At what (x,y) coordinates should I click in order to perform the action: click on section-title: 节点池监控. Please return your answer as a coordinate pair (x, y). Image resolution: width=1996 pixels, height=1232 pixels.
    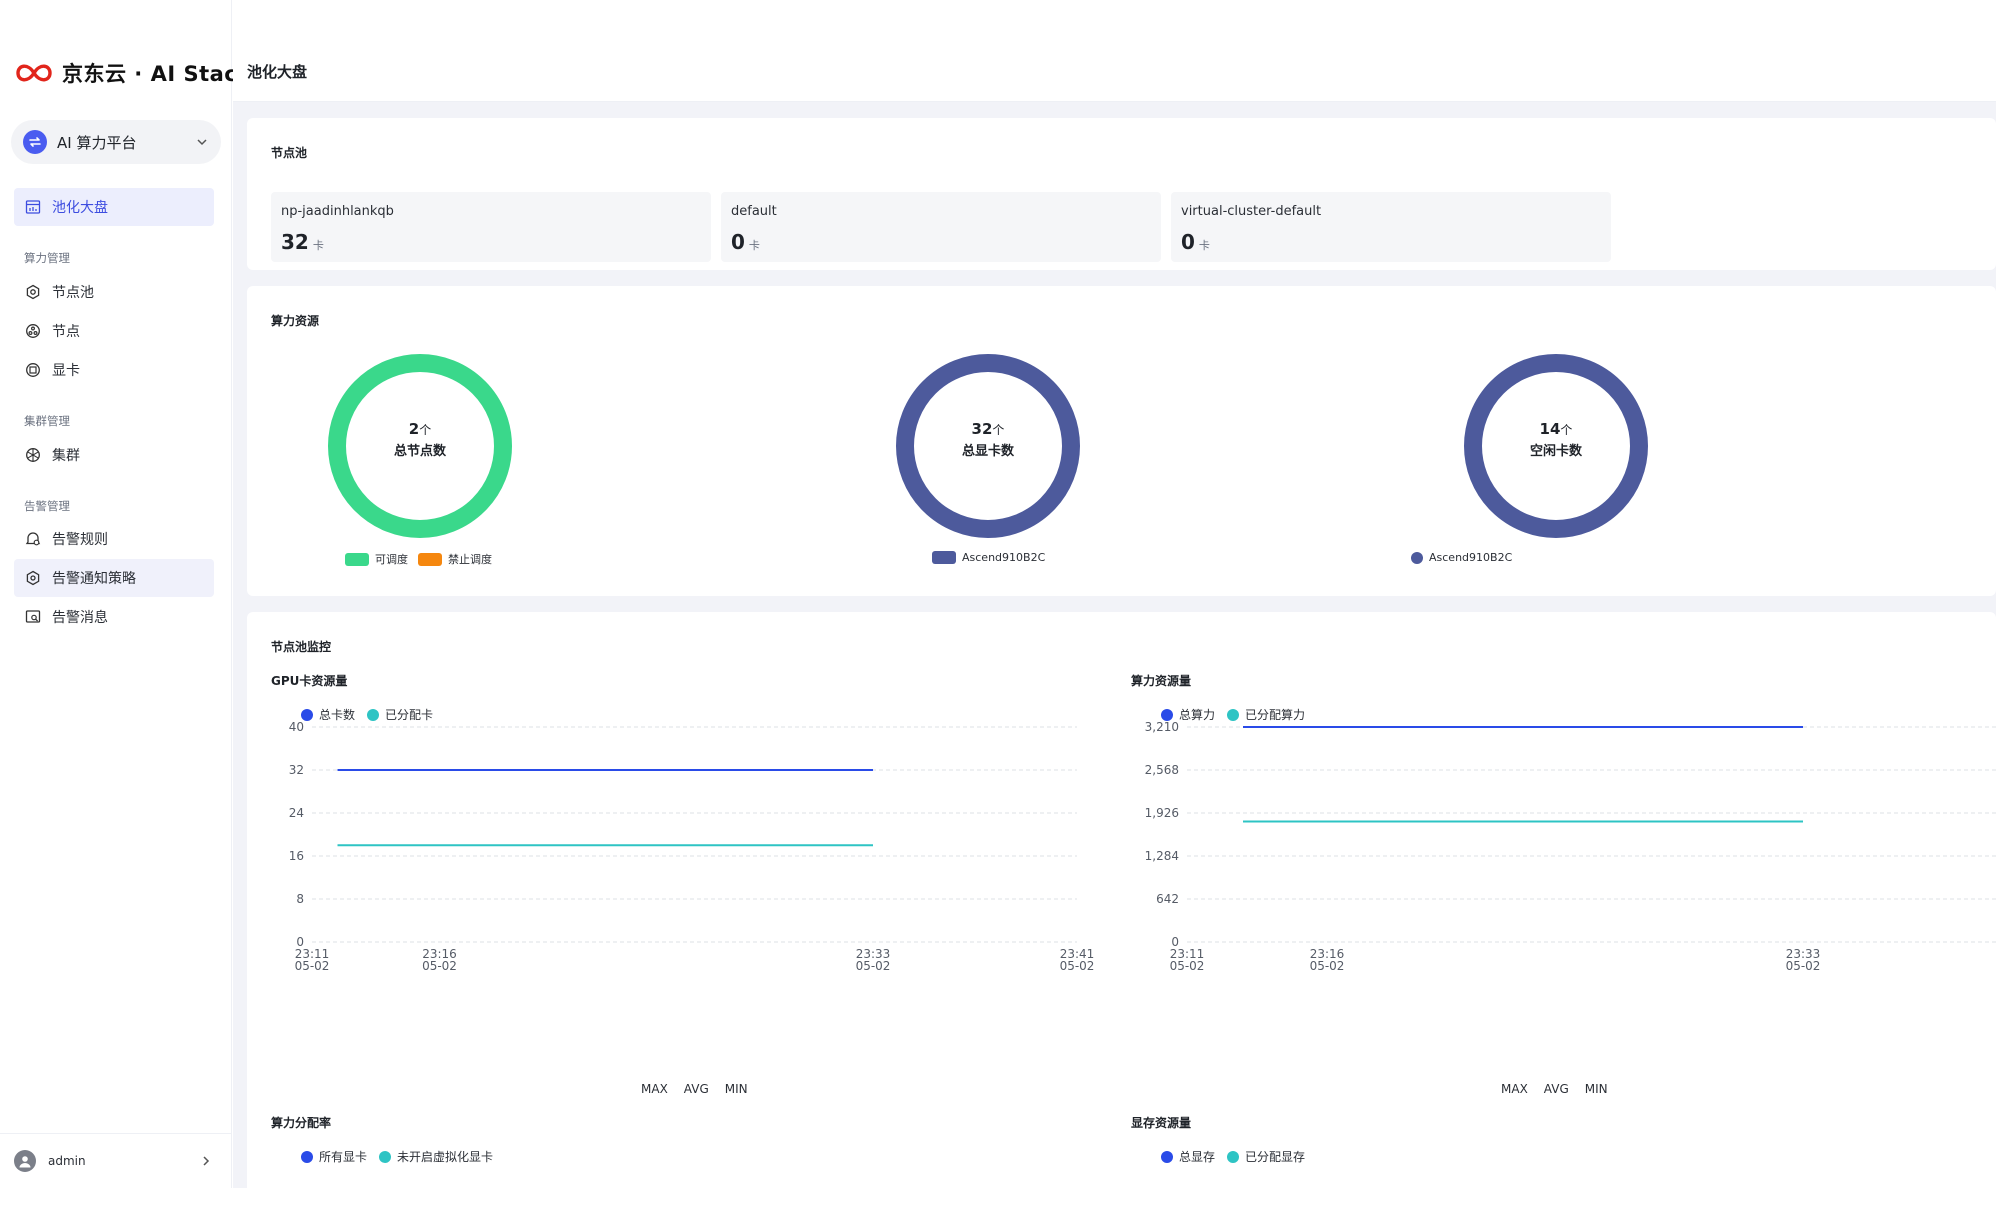
    Looking at the image, I should click on (301, 647).